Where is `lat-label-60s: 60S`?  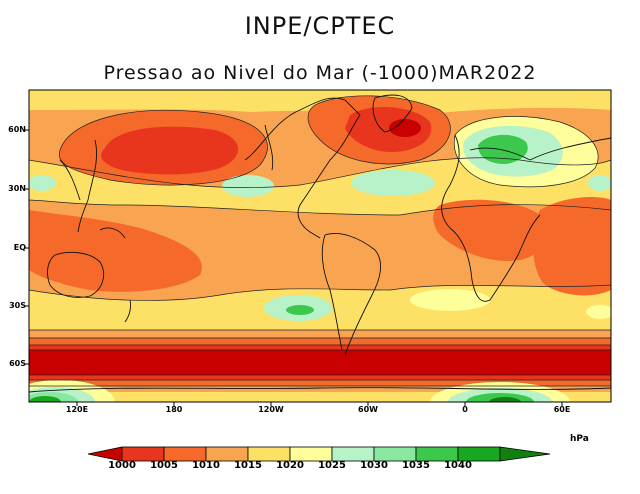
lat-label-60s: 60S is located at coordinates (17, 363).